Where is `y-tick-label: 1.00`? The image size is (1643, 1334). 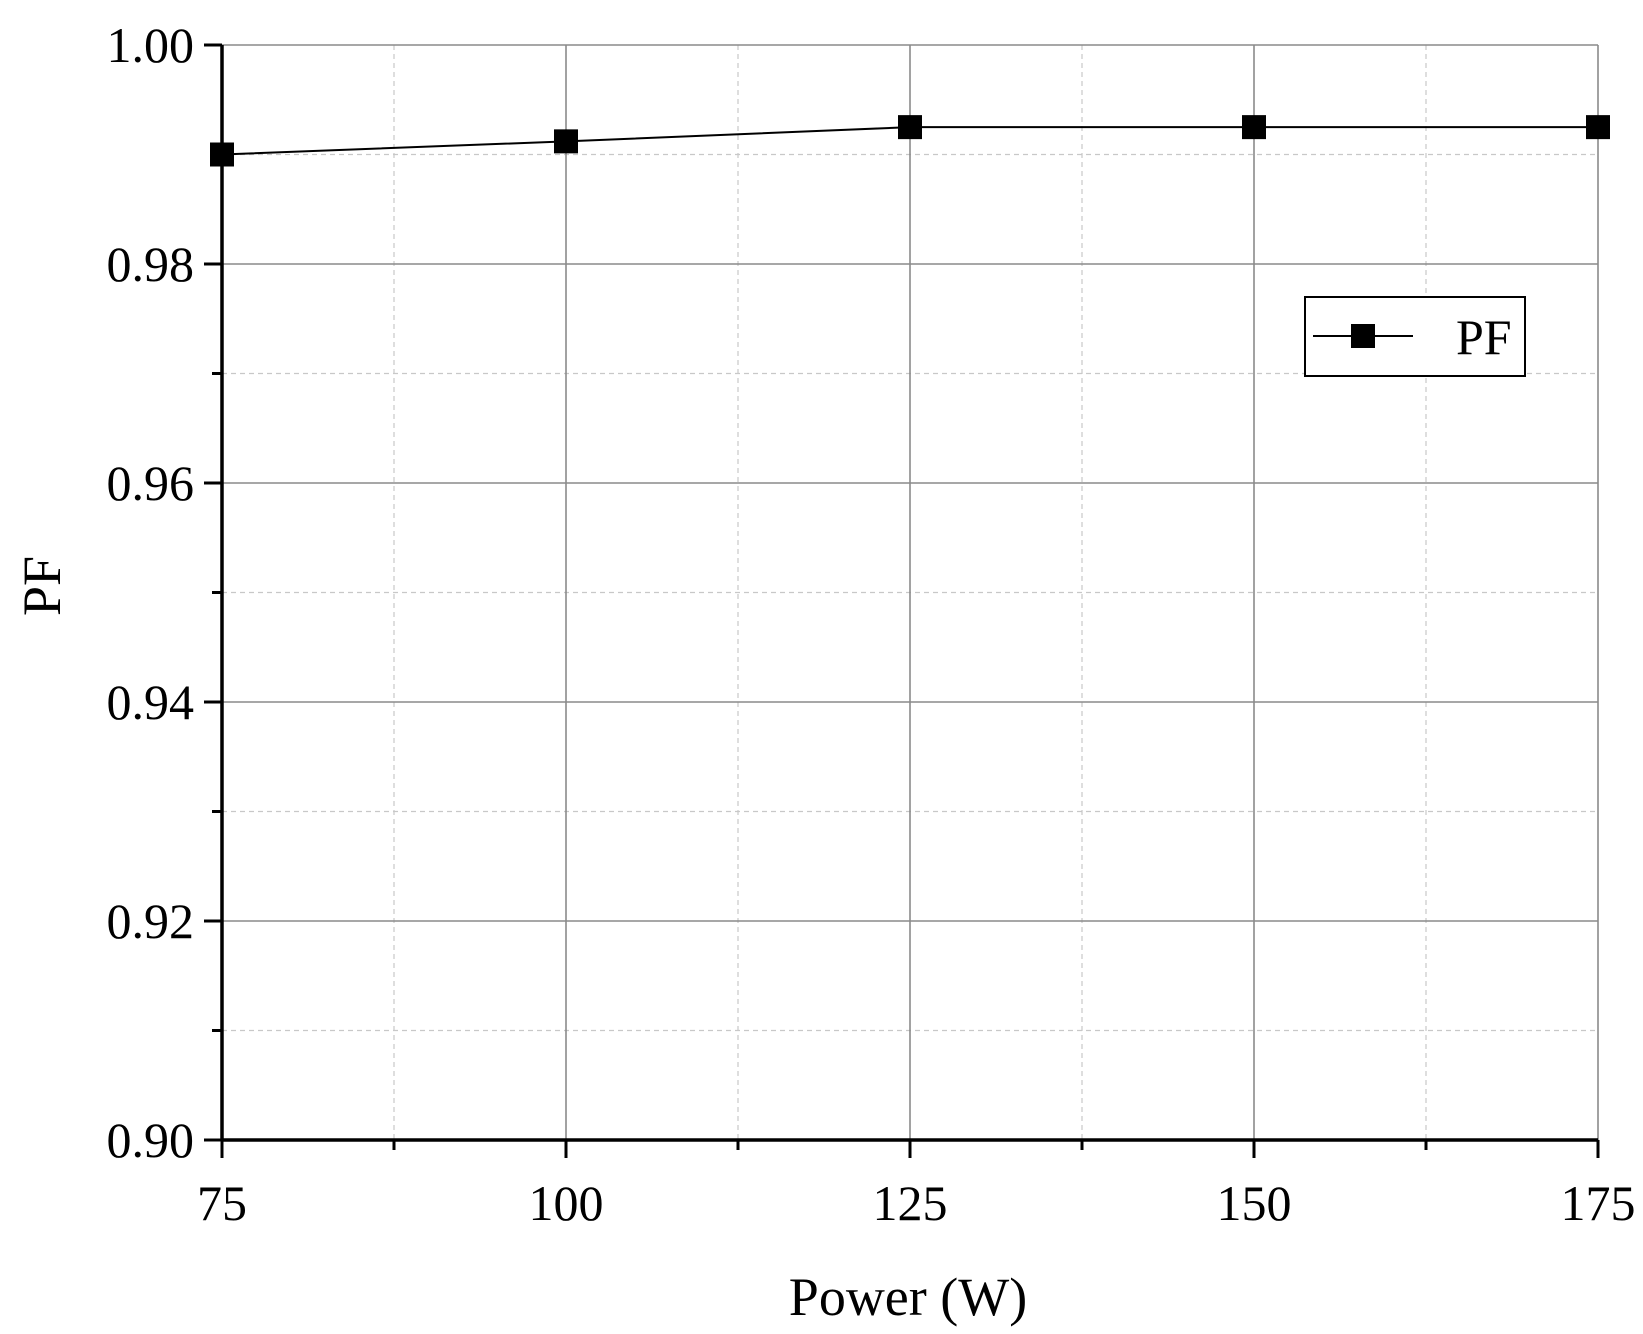 y-tick-label: 1.00 is located at coordinates (151, 45).